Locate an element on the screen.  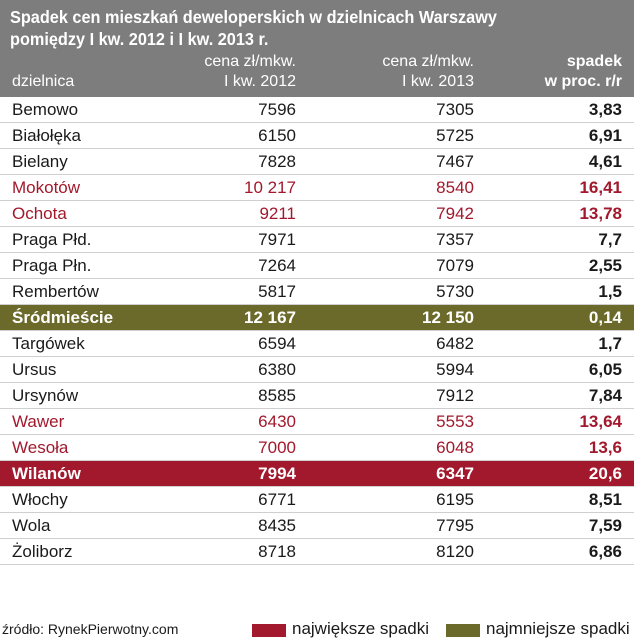
cell-district: Ochota is located at coordinates (39, 213).